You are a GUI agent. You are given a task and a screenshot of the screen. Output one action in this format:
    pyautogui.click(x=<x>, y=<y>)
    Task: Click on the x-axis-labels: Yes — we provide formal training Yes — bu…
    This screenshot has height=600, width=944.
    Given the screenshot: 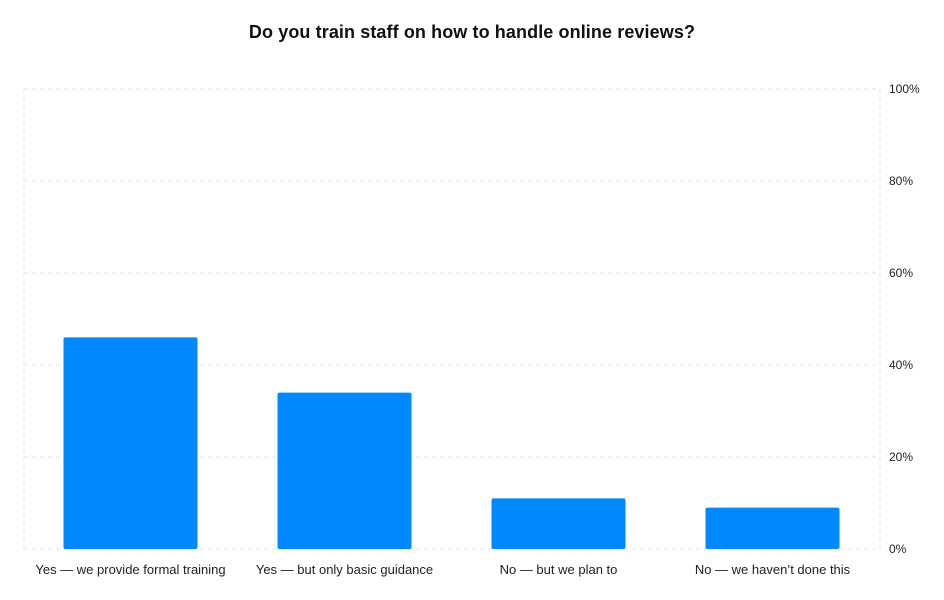 What is the action you would take?
    pyautogui.click(x=442, y=569)
    